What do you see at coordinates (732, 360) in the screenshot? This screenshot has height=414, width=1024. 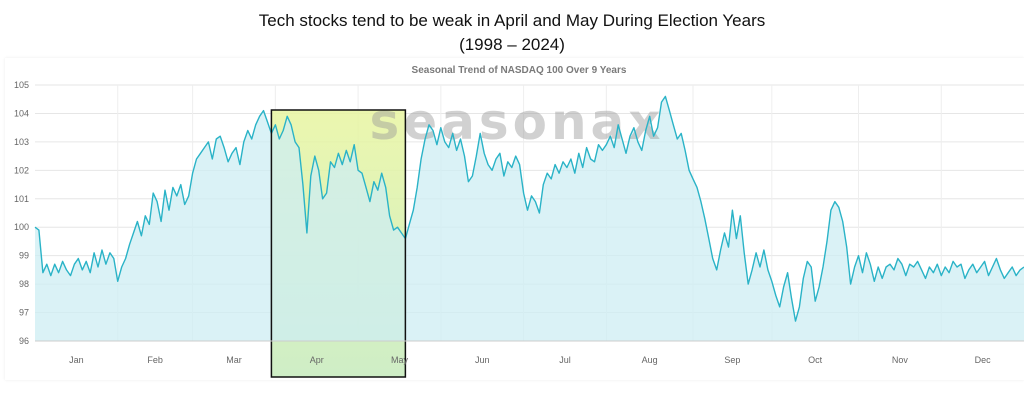 I see `x-tick-label: Sep` at bounding box center [732, 360].